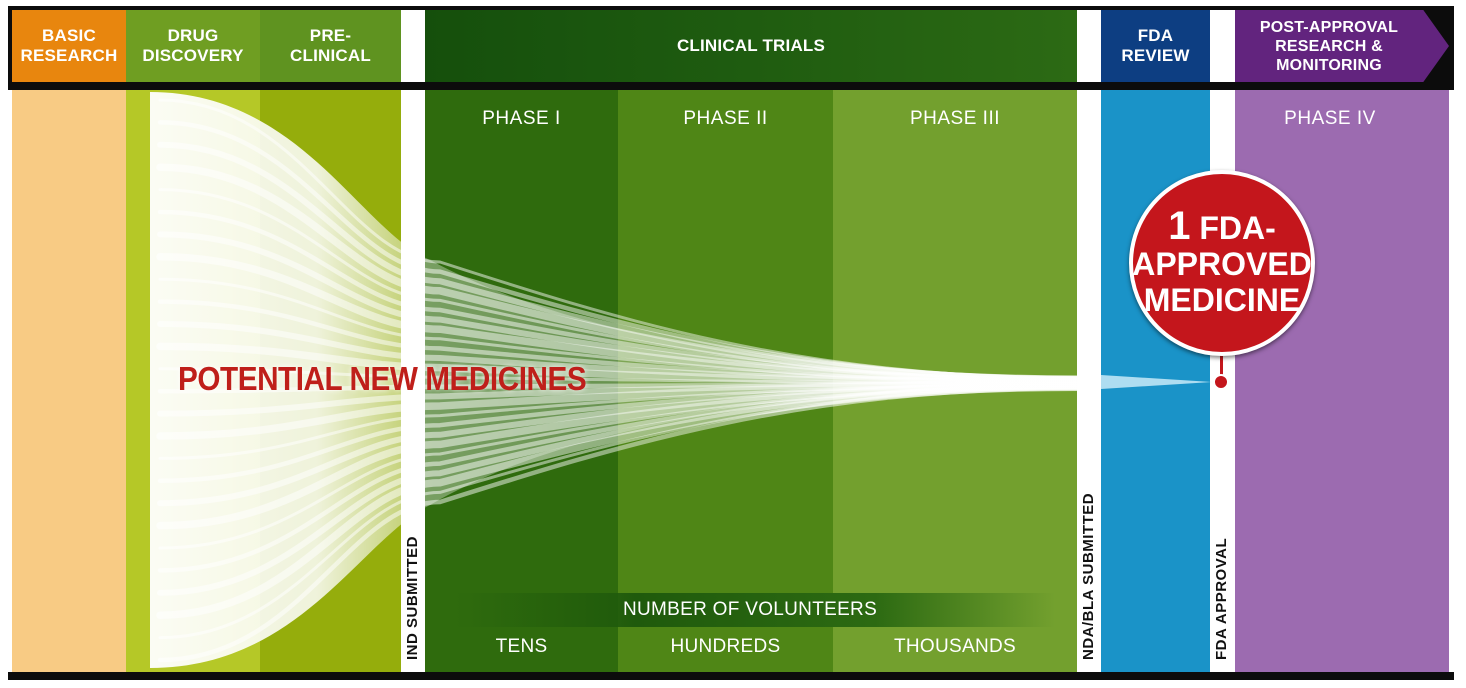 The image size is (1466, 688). What do you see at coordinates (413, 46) in the screenshot?
I see `stage-gap-ind` at bounding box center [413, 46].